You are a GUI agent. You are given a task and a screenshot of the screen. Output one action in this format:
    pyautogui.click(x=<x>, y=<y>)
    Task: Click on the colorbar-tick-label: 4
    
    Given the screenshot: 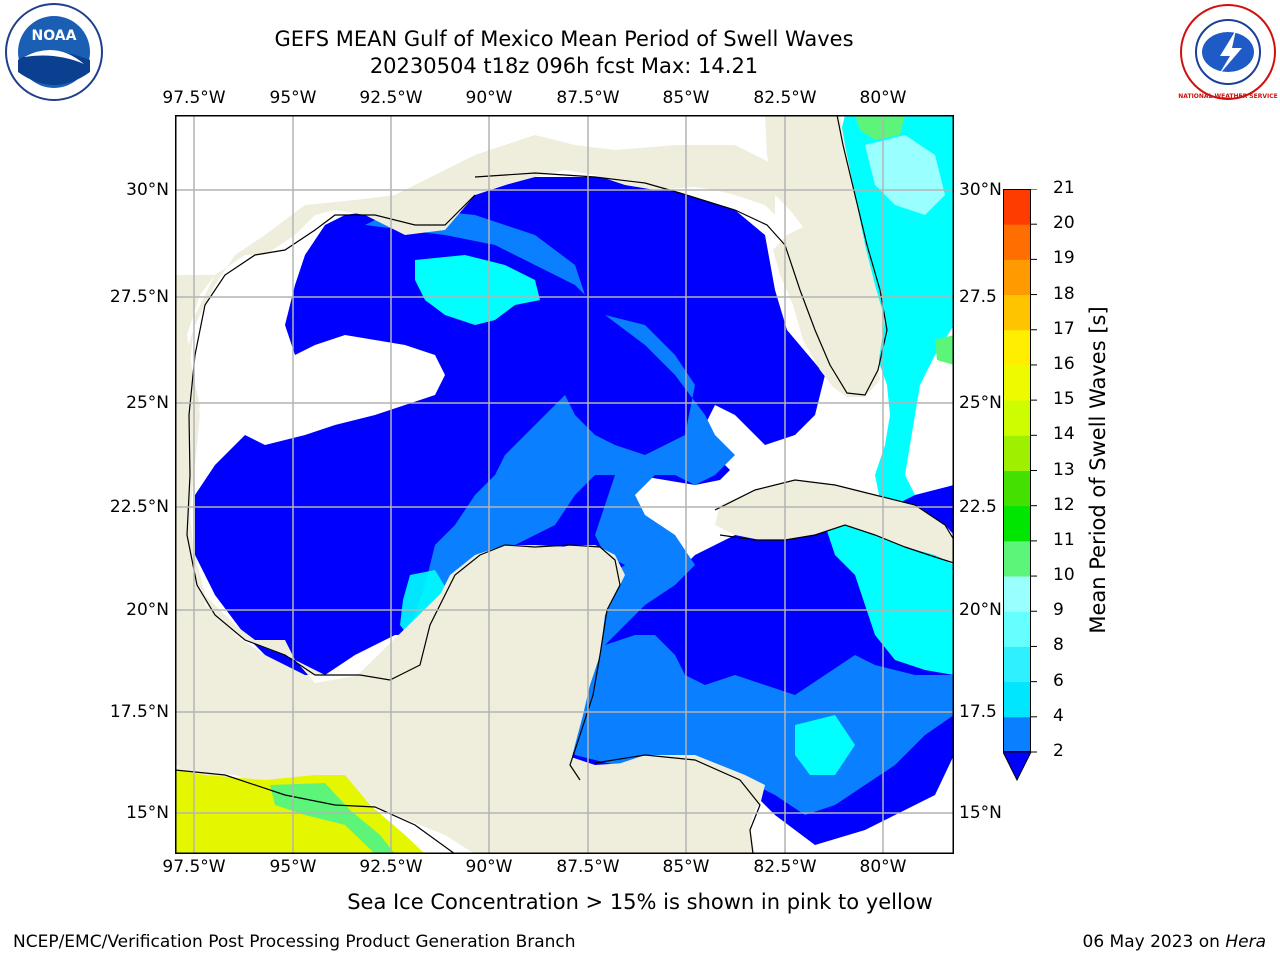 What is the action you would take?
    pyautogui.click(x=1058, y=715)
    